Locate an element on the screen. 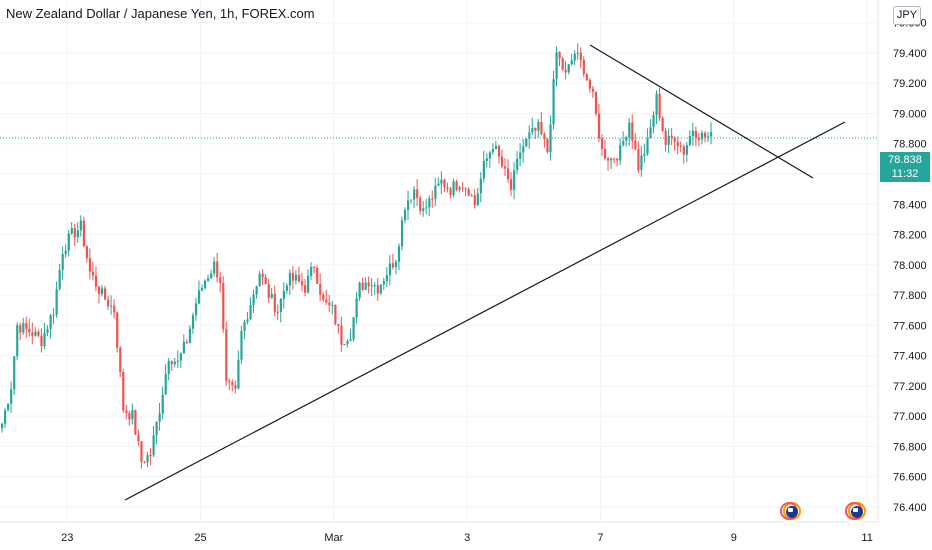 This screenshot has height=550, width=932. y-tick-label: 77.600 is located at coordinates (910, 326).